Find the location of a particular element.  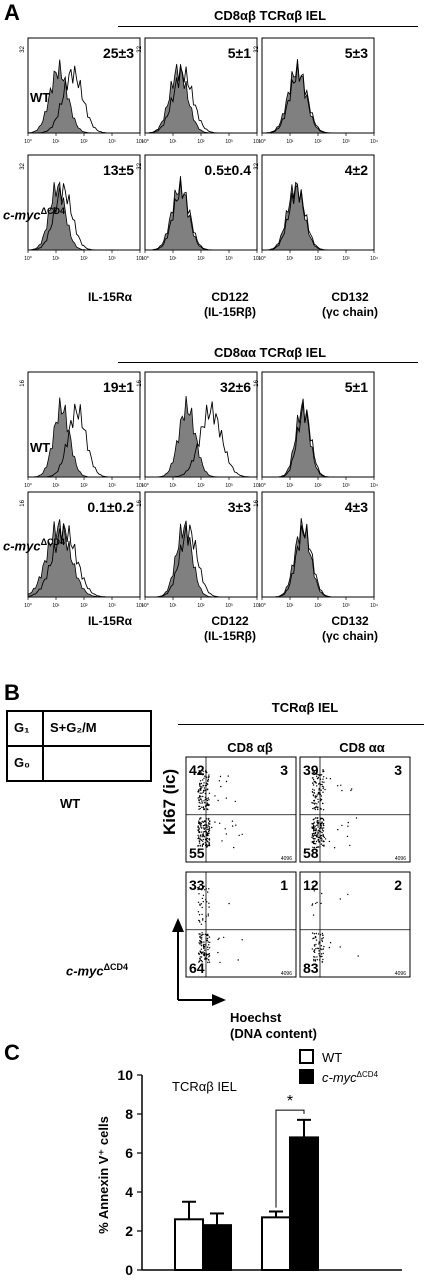

dotplot-quadrant-ll: 55 is located at coordinates (197, 853).